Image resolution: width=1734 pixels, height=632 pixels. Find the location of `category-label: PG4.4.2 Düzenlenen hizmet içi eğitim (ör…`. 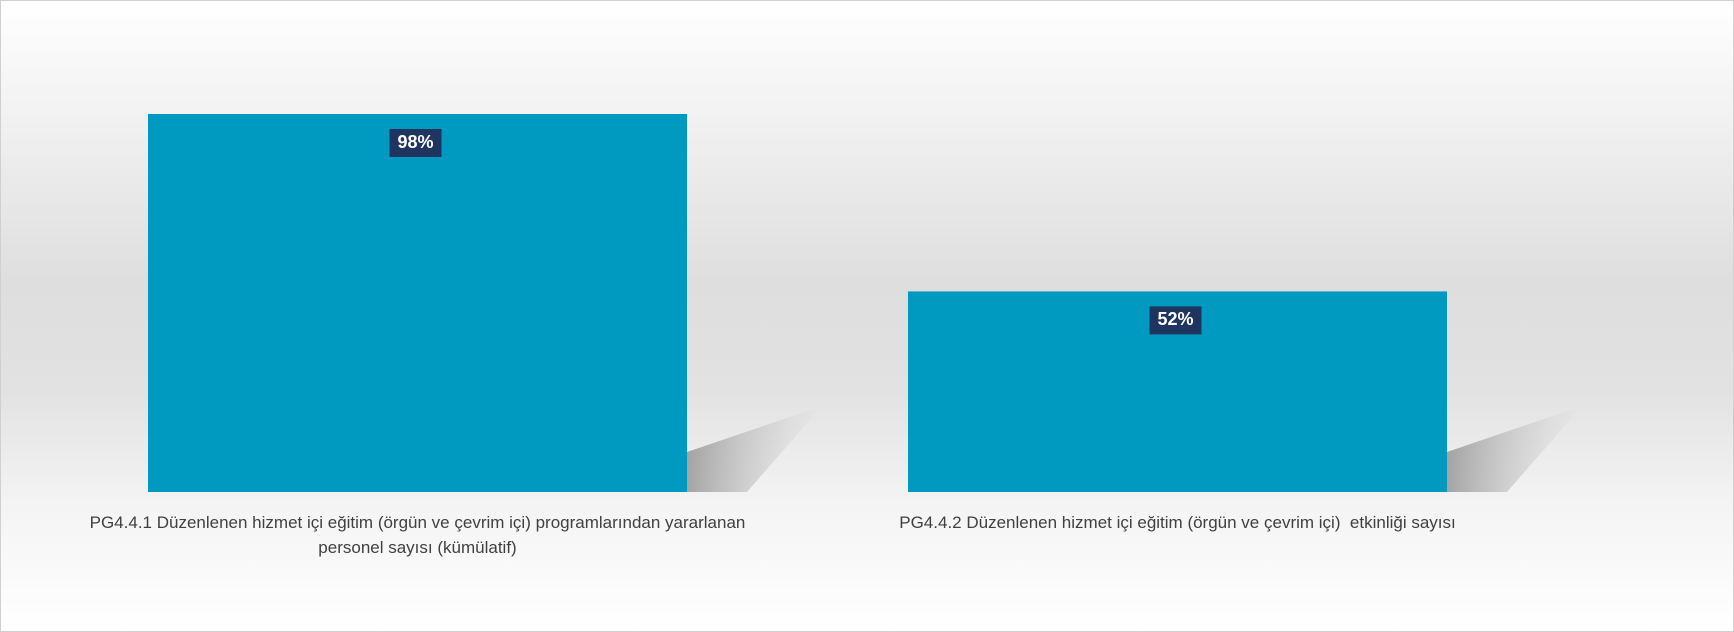

category-label: PG4.4.2 Düzenlenen hizmet içi eğitim (ör… is located at coordinates (1177, 522).